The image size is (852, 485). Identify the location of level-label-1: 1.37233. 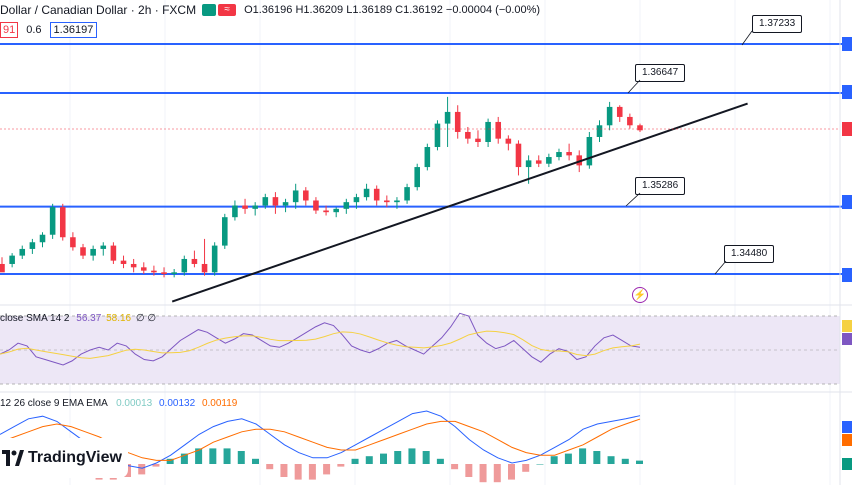
(777, 24).